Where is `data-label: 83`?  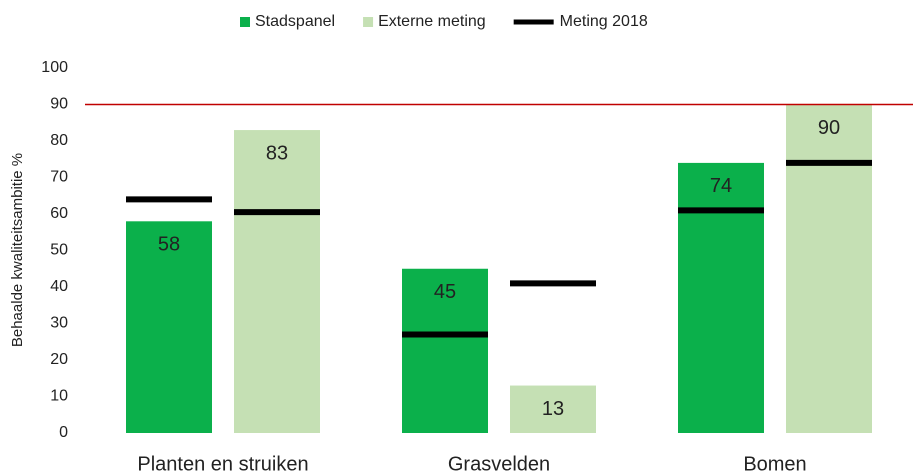
data-label: 83 is located at coordinates (277, 153).